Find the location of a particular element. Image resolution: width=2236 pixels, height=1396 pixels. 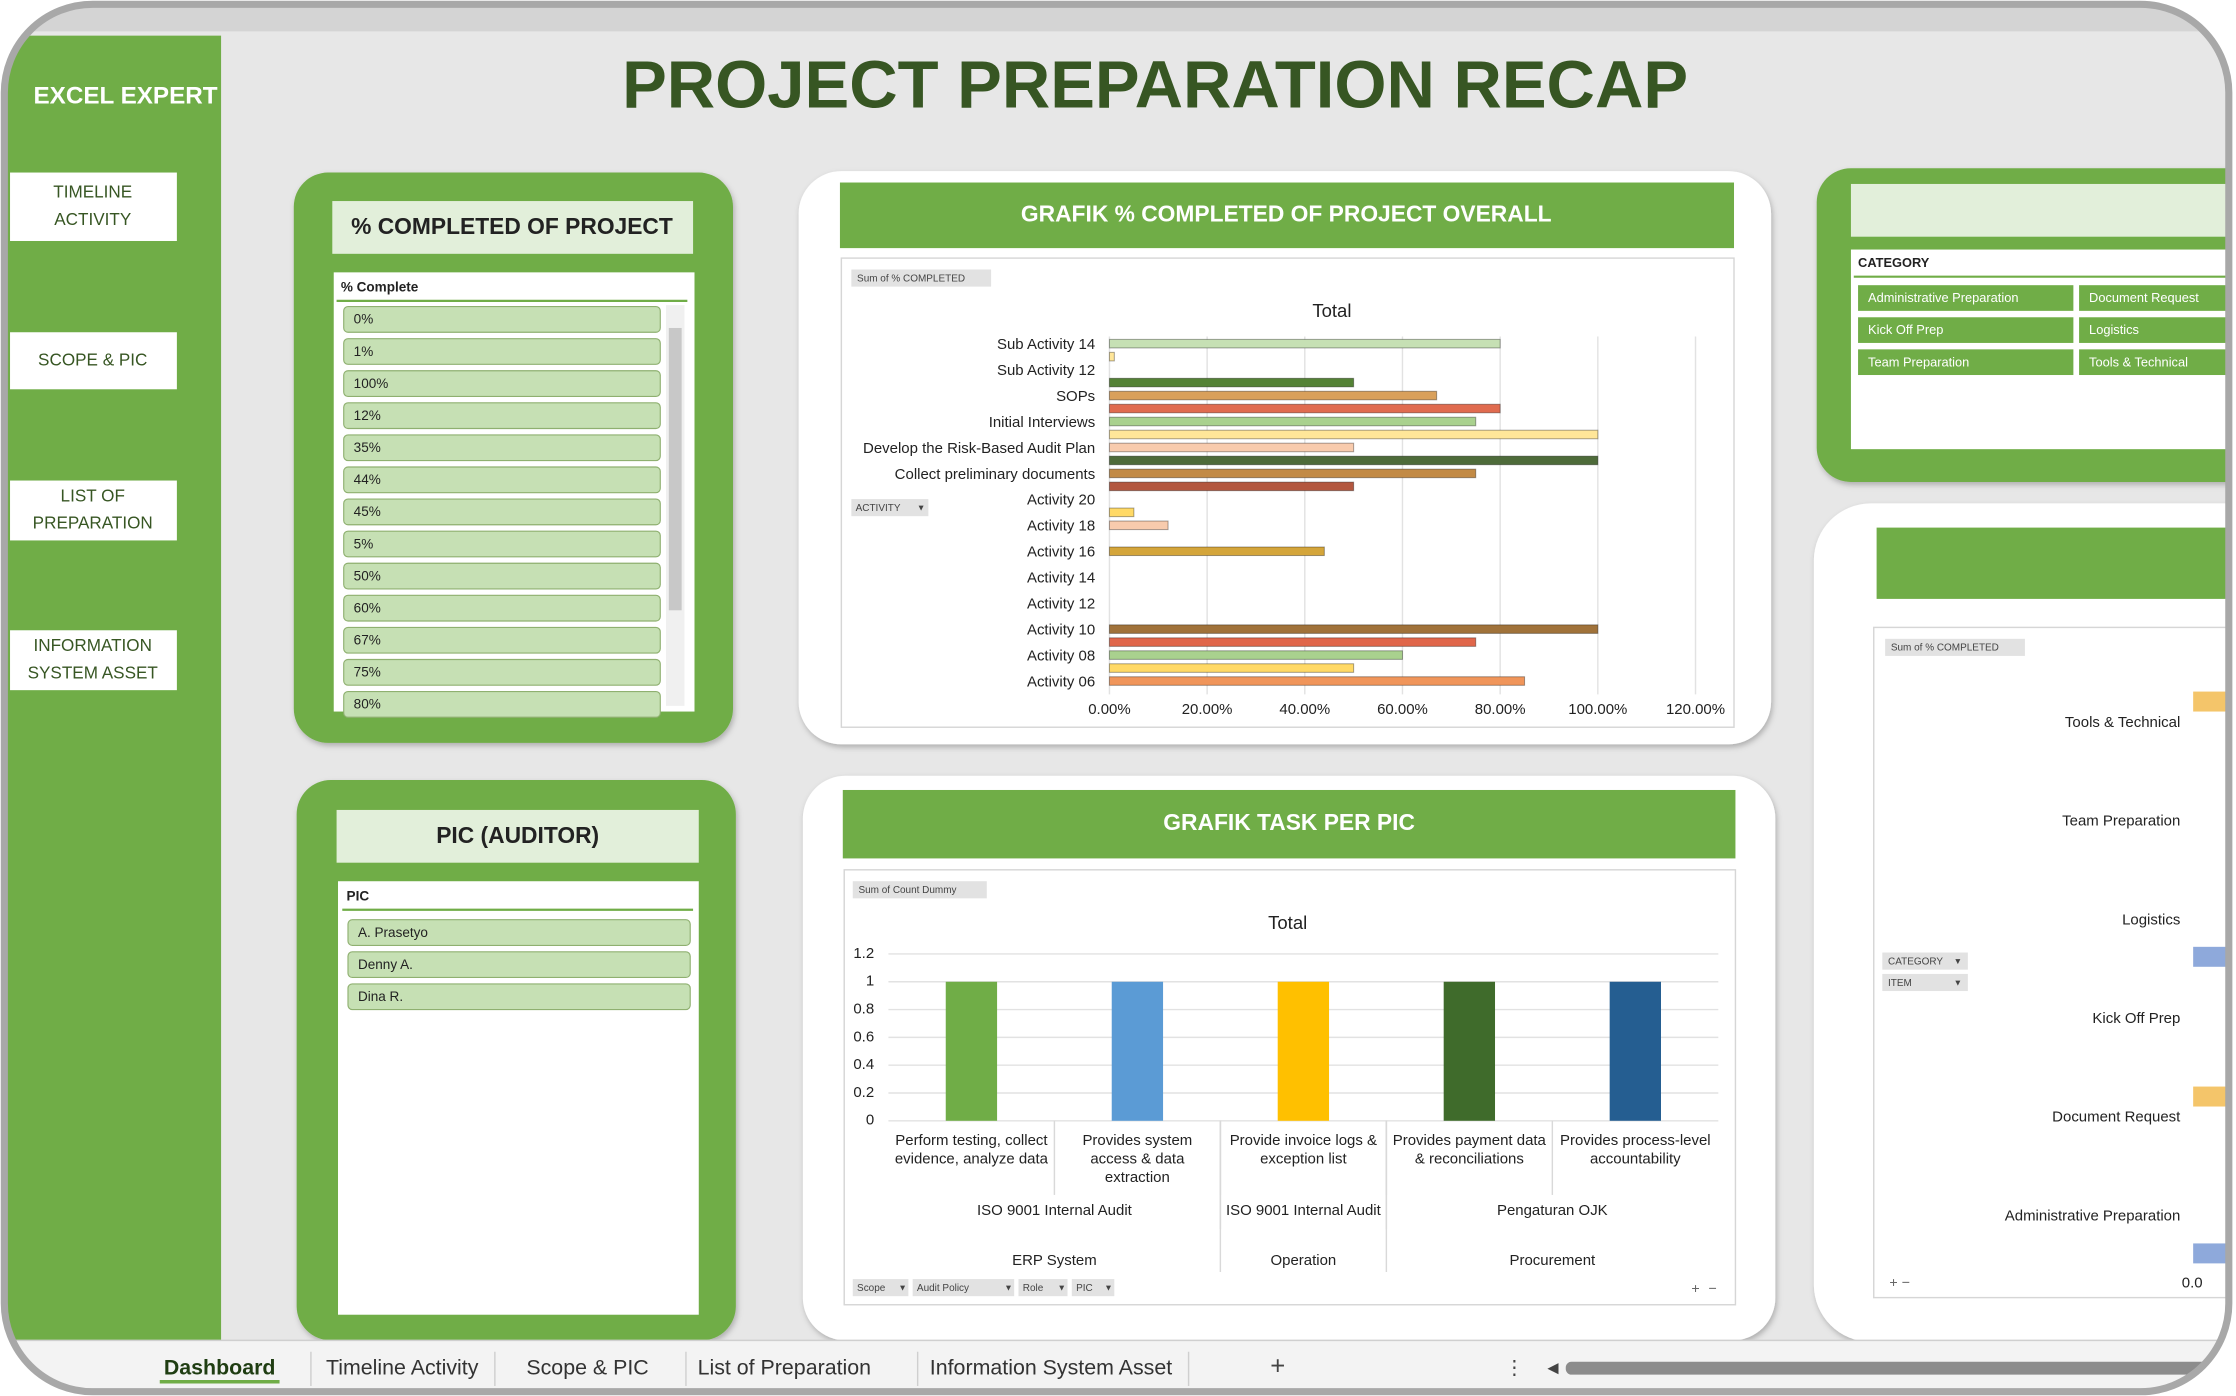

expand-button: + − is located at coordinates (1899, 1283).